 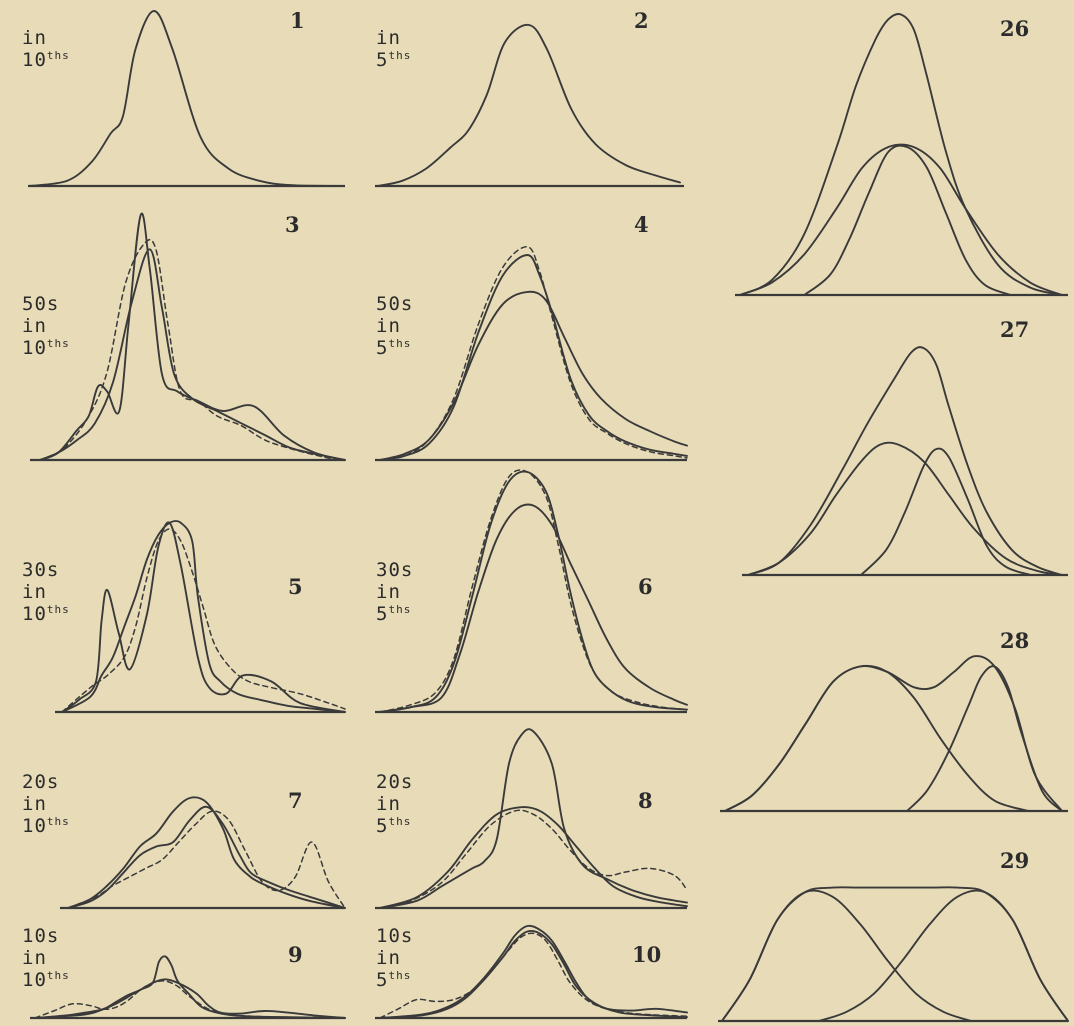 What do you see at coordinates (394, 958) in the screenshot?
I see `panel-10-label: 10s in 5ths` at bounding box center [394, 958].